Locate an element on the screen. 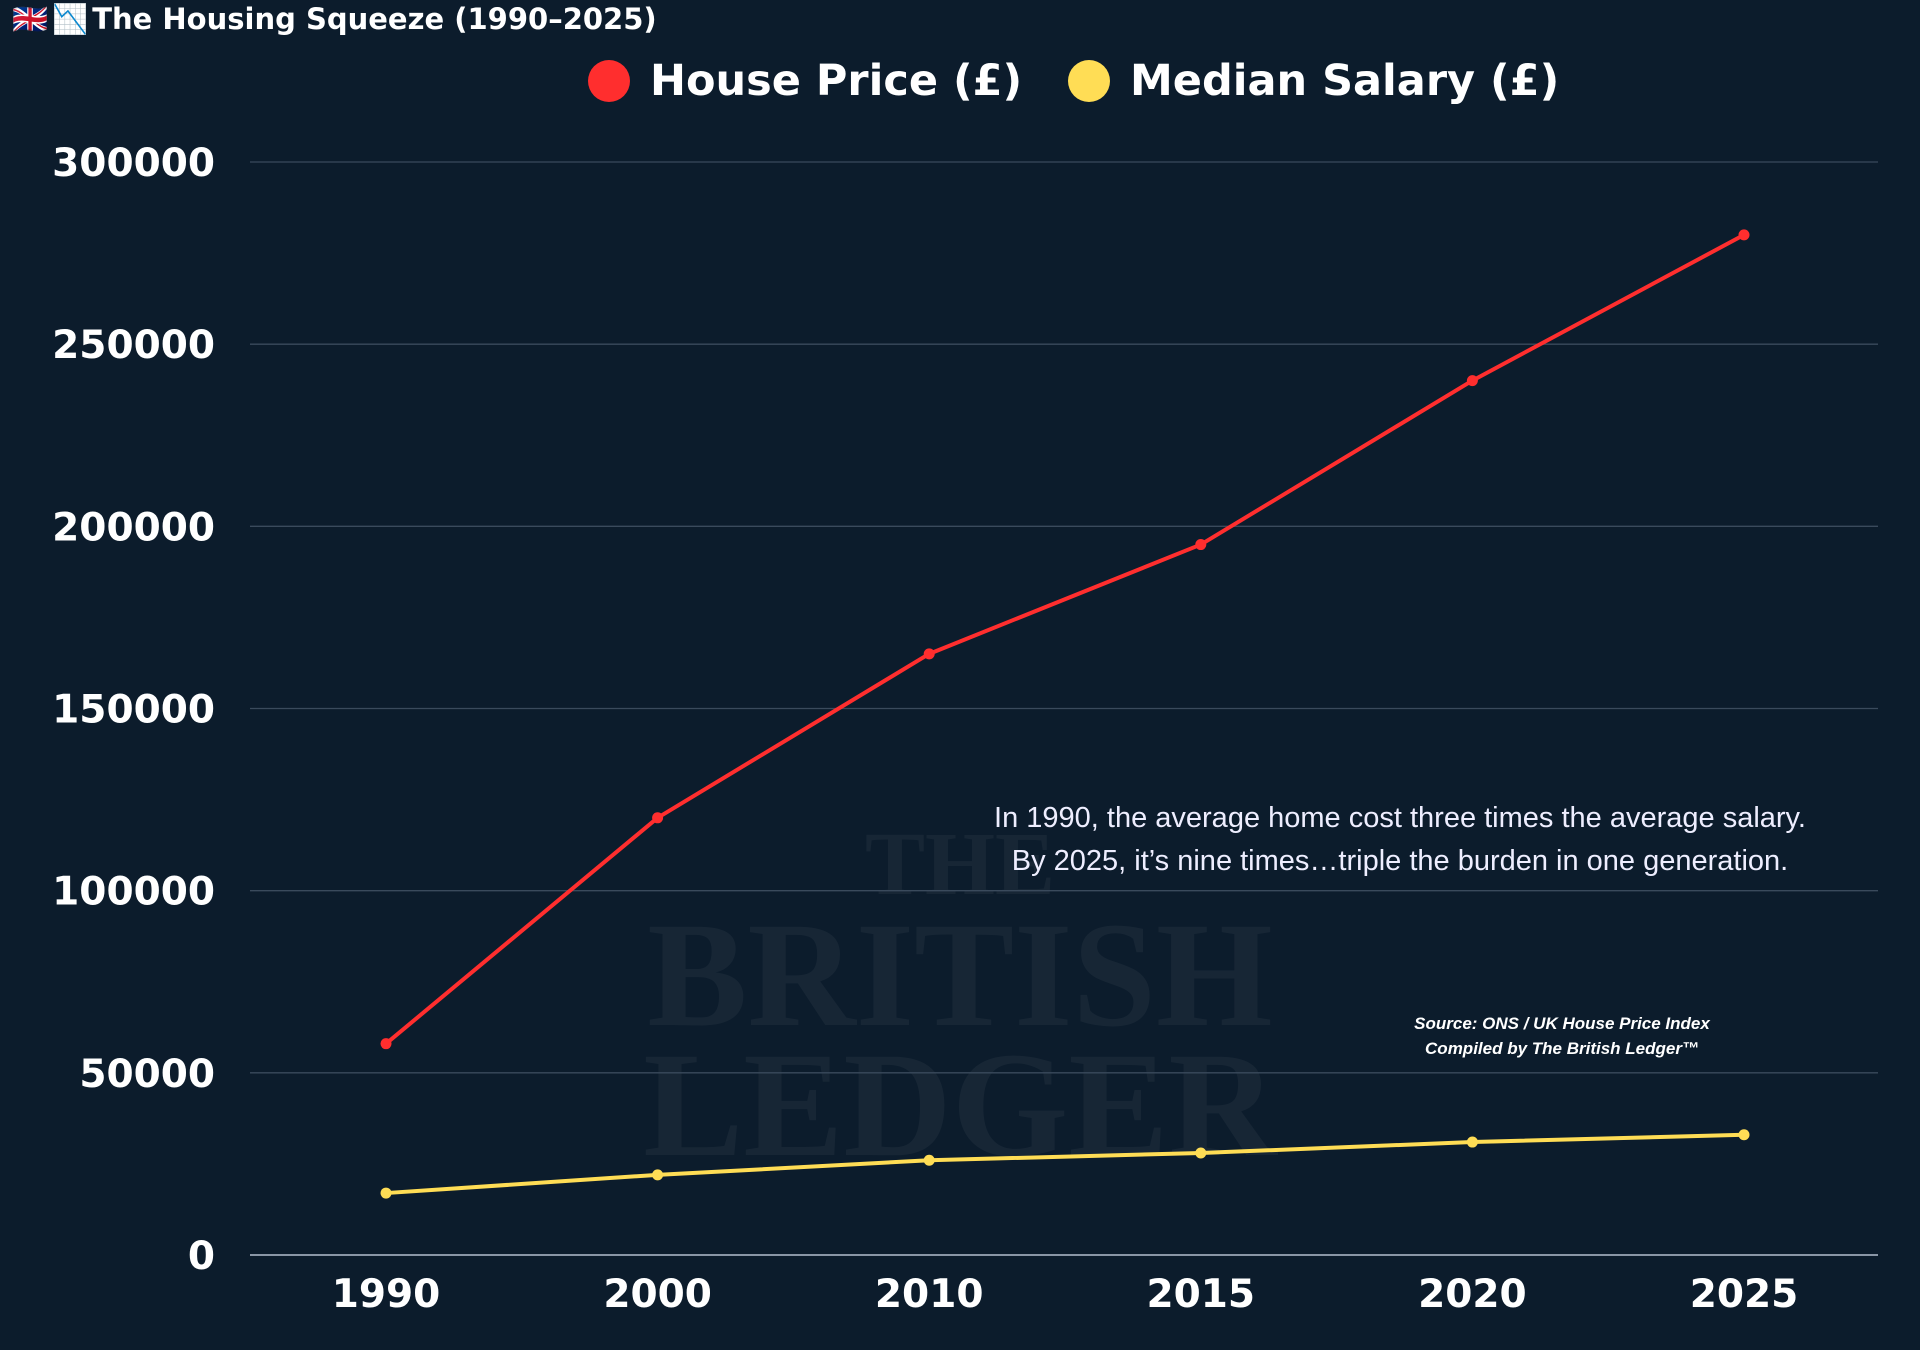 This screenshot has height=1350, width=1920. x-tick-label: 2015 is located at coordinates (1201, 1294).